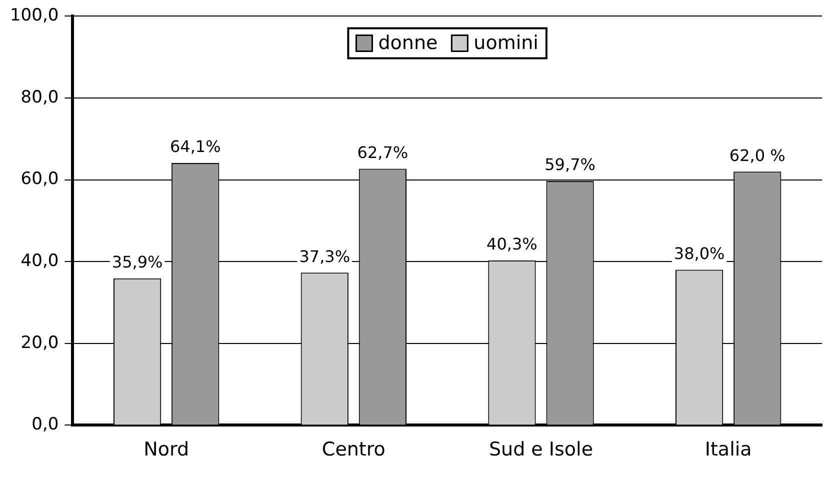  I want to click on data-label: 62,0 %, so click(757, 155).